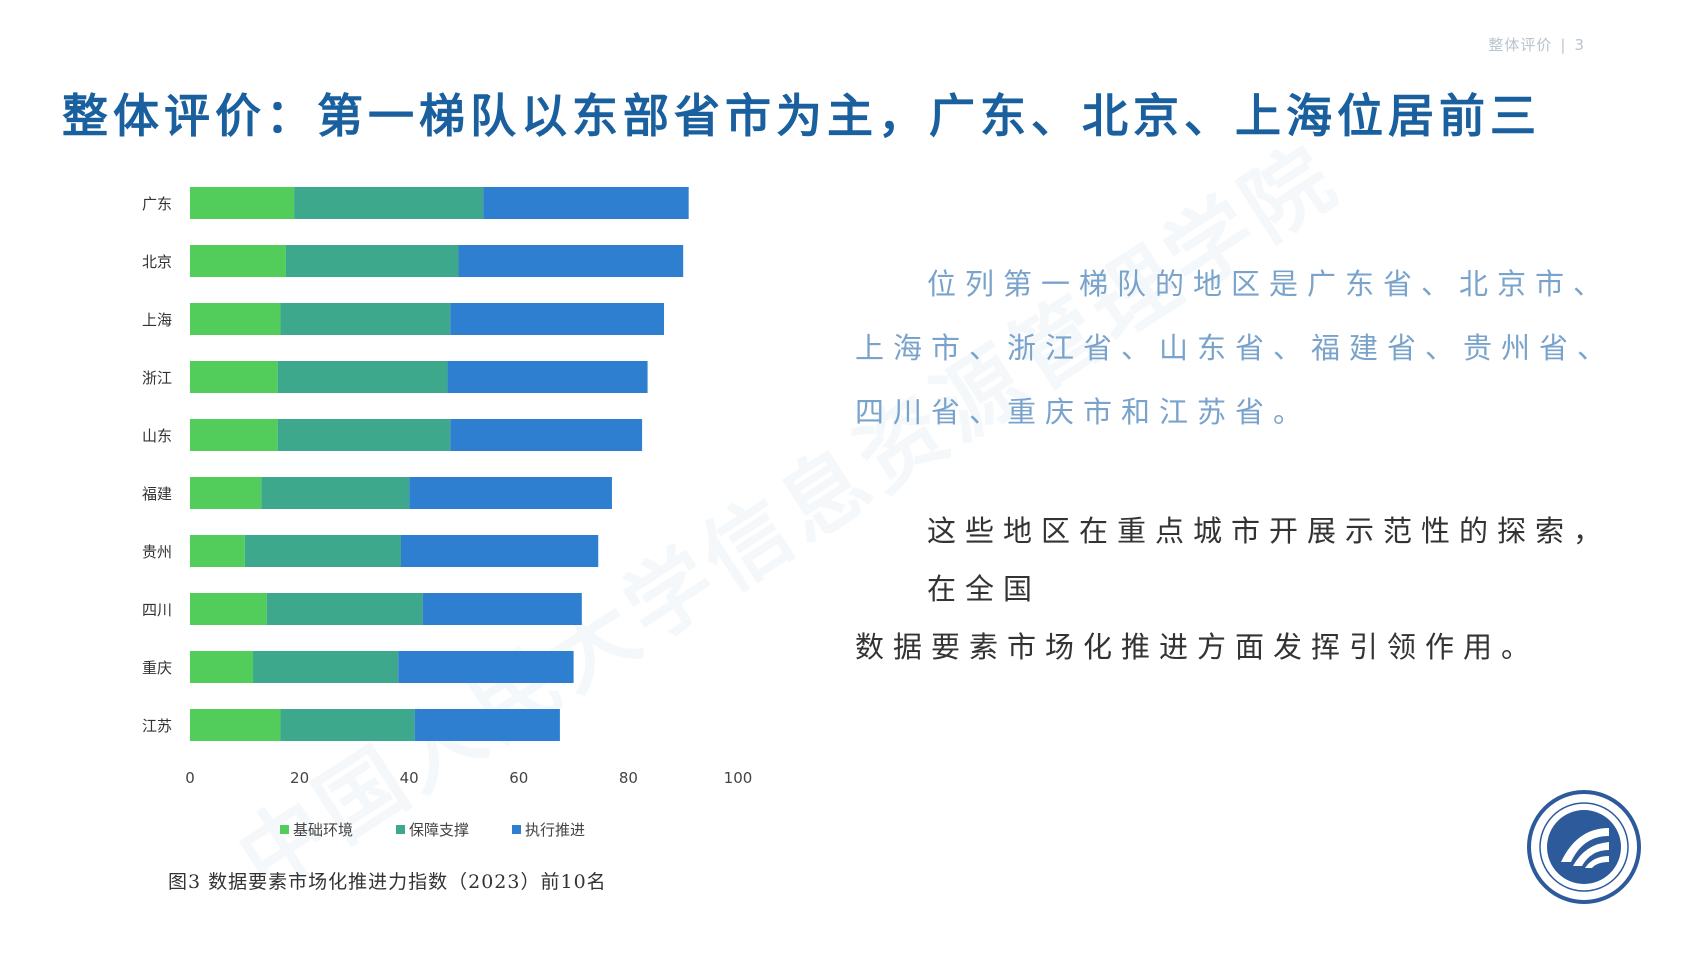  Describe the element at coordinates (157, 494) in the screenshot. I see `category-label: 福建` at that location.